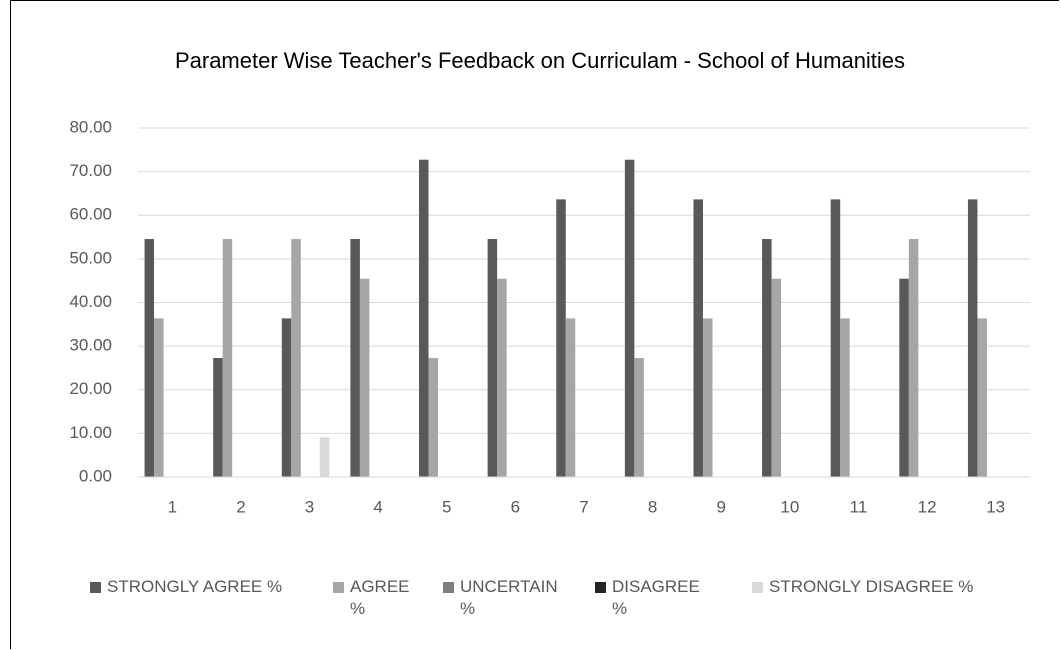 The height and width of the screenshot is (651, 1061). What do you see at coordinates (240, 506) in the screenshot?
I see `x-tick-label: 2` at bounding box center [240, 506].